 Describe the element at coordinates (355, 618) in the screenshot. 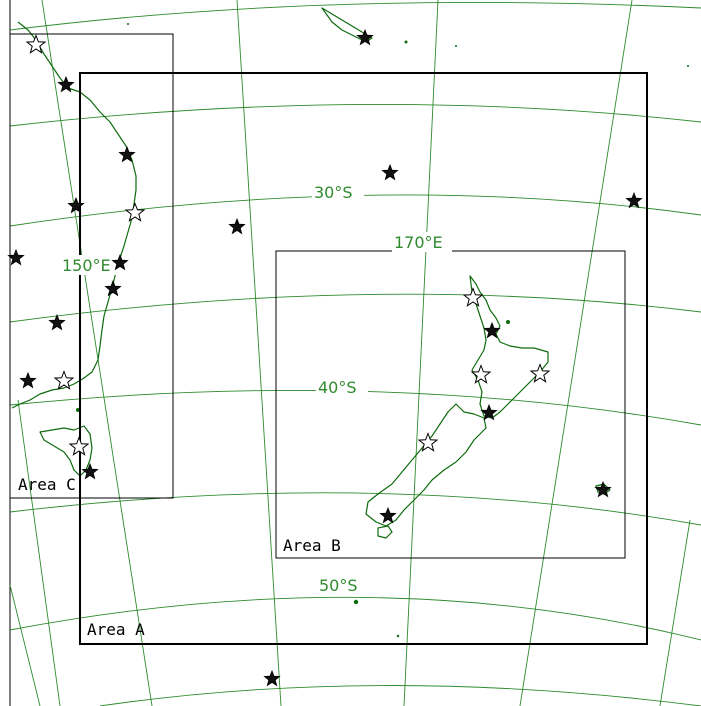

I see `latitude-line-50s` at that location.